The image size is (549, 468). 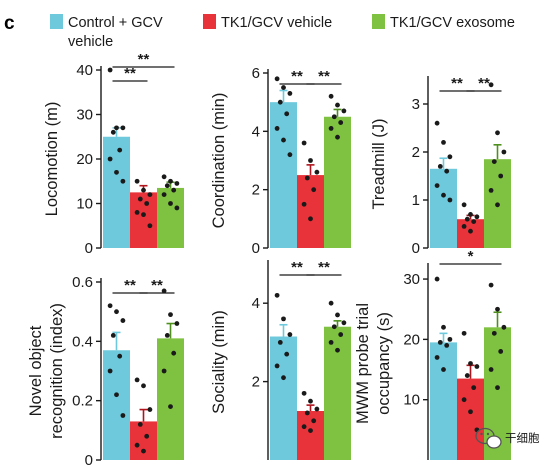 I want to click on y-axis-title-novel-object: Novel object, so click(x=36, y=370).